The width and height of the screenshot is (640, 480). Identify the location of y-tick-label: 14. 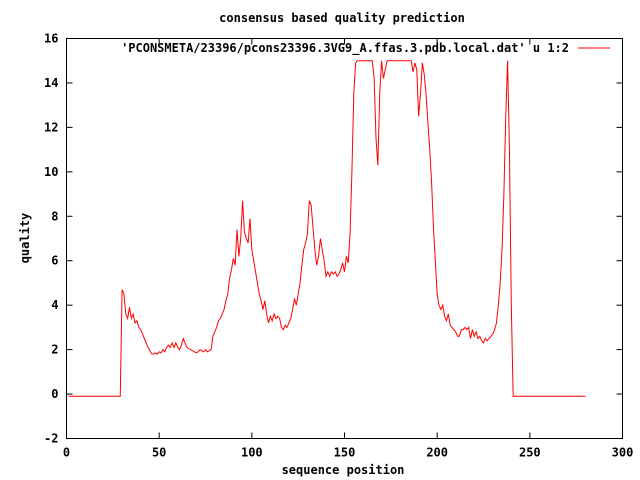
(51, 83).